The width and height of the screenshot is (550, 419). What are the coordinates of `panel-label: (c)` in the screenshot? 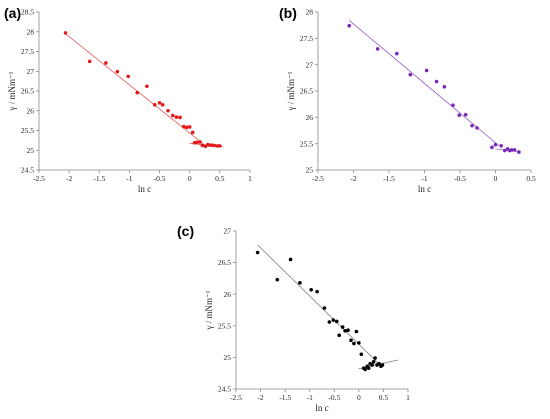 It's located at (185, 231).